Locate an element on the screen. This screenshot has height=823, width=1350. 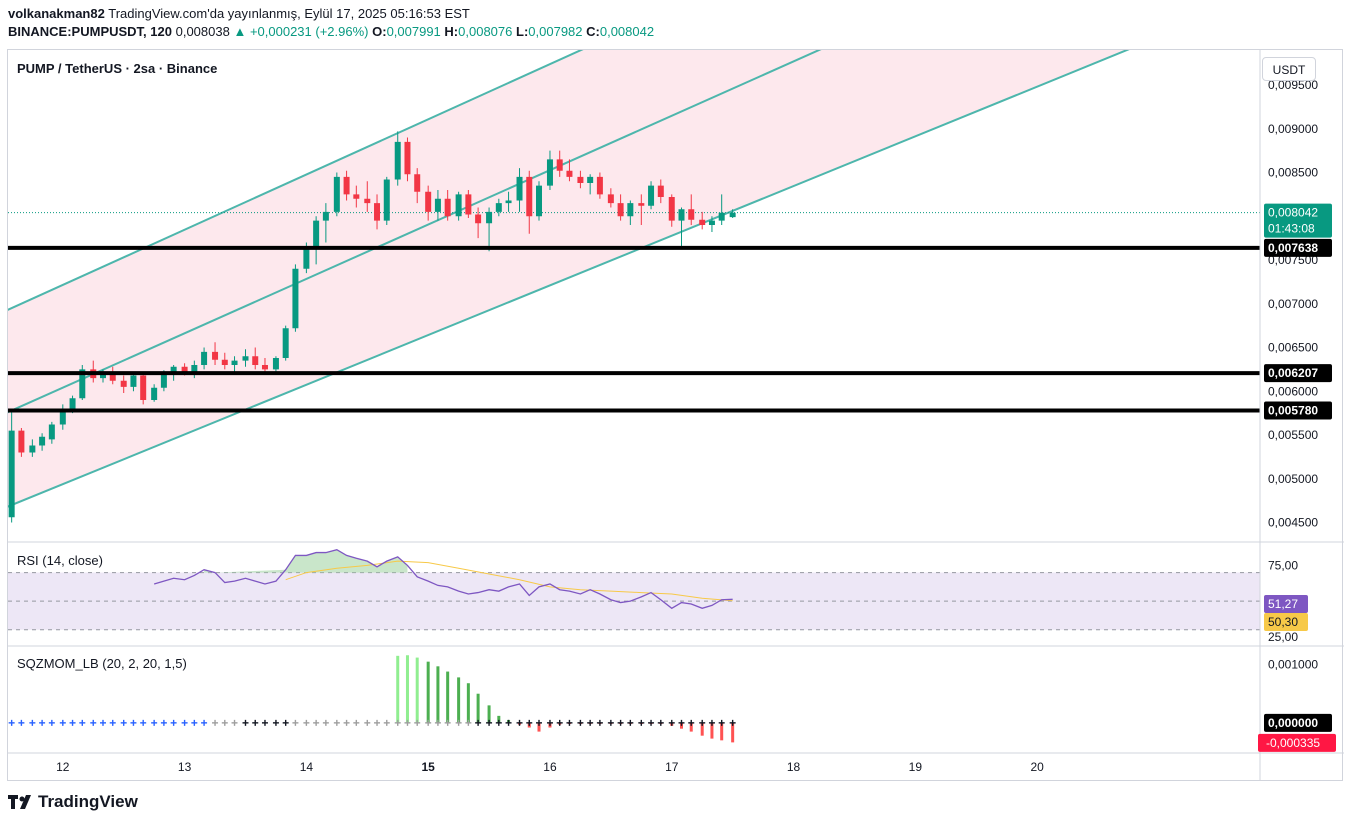
last-price-tag is located at coordinates (1298, 220).